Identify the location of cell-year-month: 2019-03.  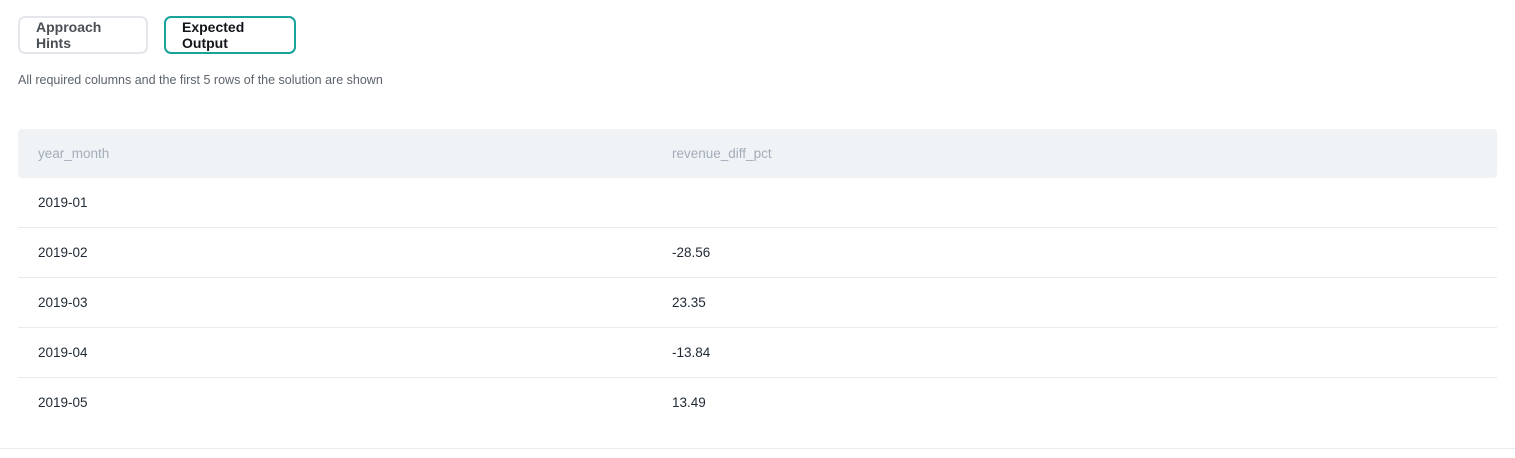
(345, 302).